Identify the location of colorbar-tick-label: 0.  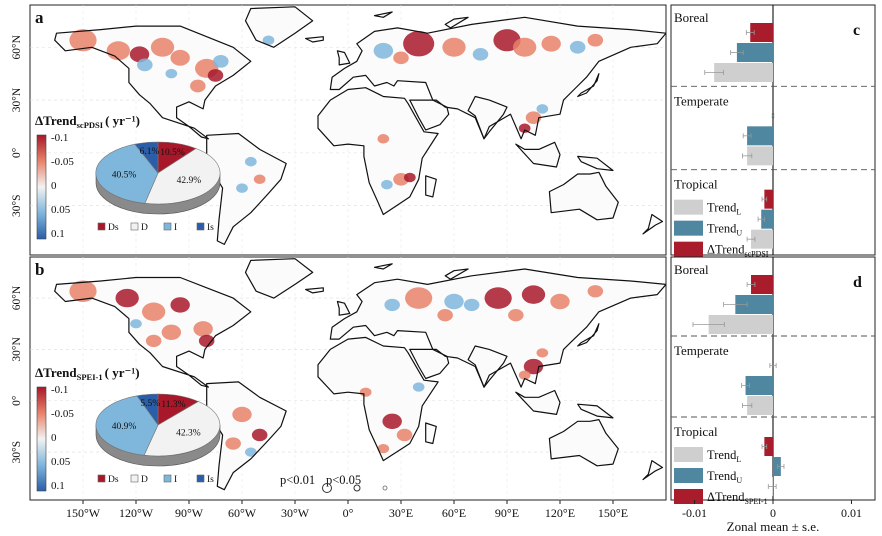
(54, 186).